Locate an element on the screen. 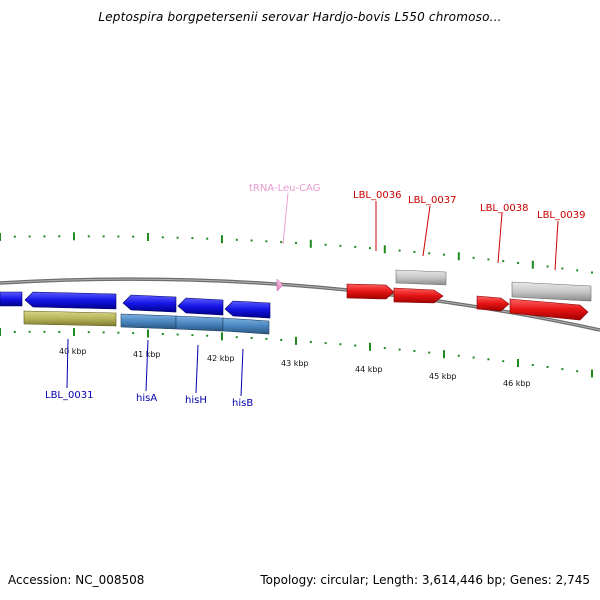 The width and height of the screenshot is (600, 600). scale-label-40kbp: 40 kbp is located at coordinates (73, 351).